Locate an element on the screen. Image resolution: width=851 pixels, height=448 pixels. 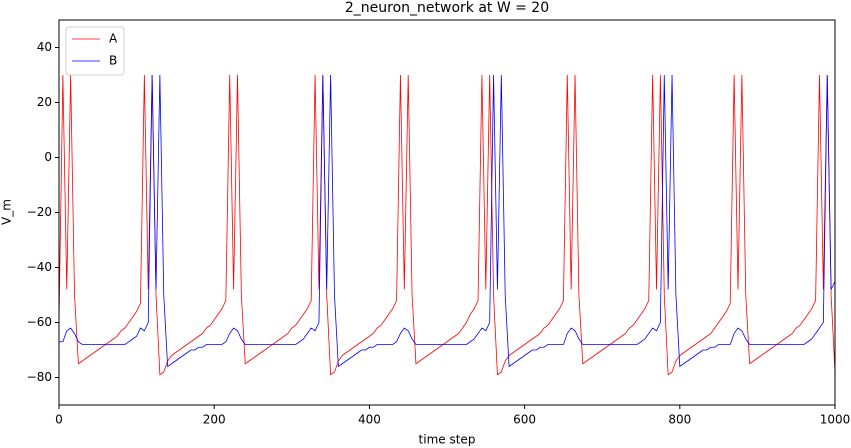
x-tick-label: 200 is located at coordinates (214, 420).